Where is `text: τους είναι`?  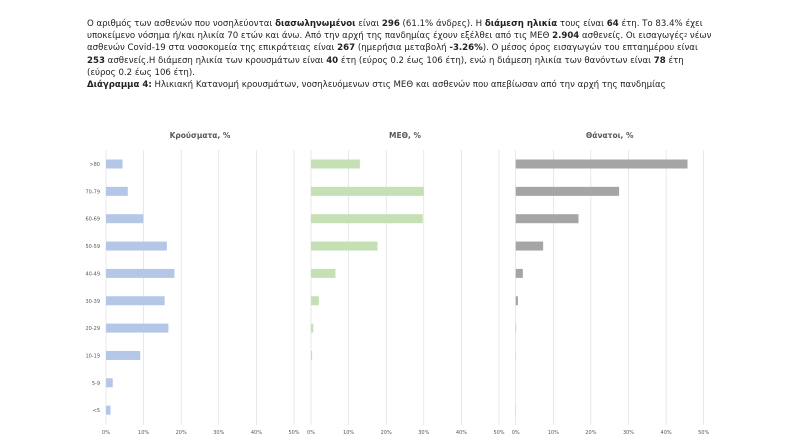 text: τους είναι is located at coordinates (582, 24).